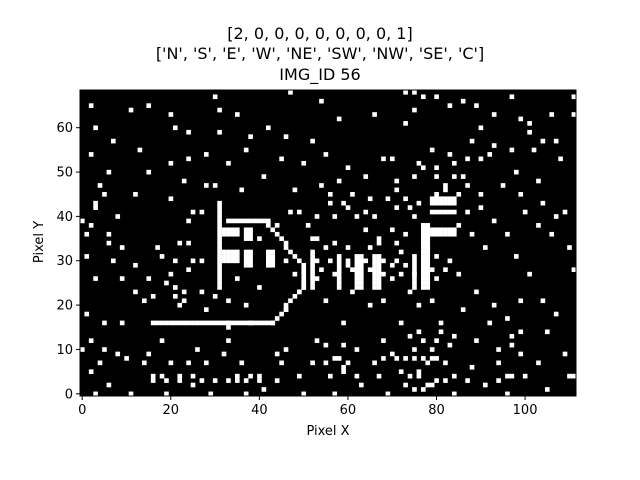  I want to click on chart-title-line-3: IMG_ID 56, so click(320, 74).